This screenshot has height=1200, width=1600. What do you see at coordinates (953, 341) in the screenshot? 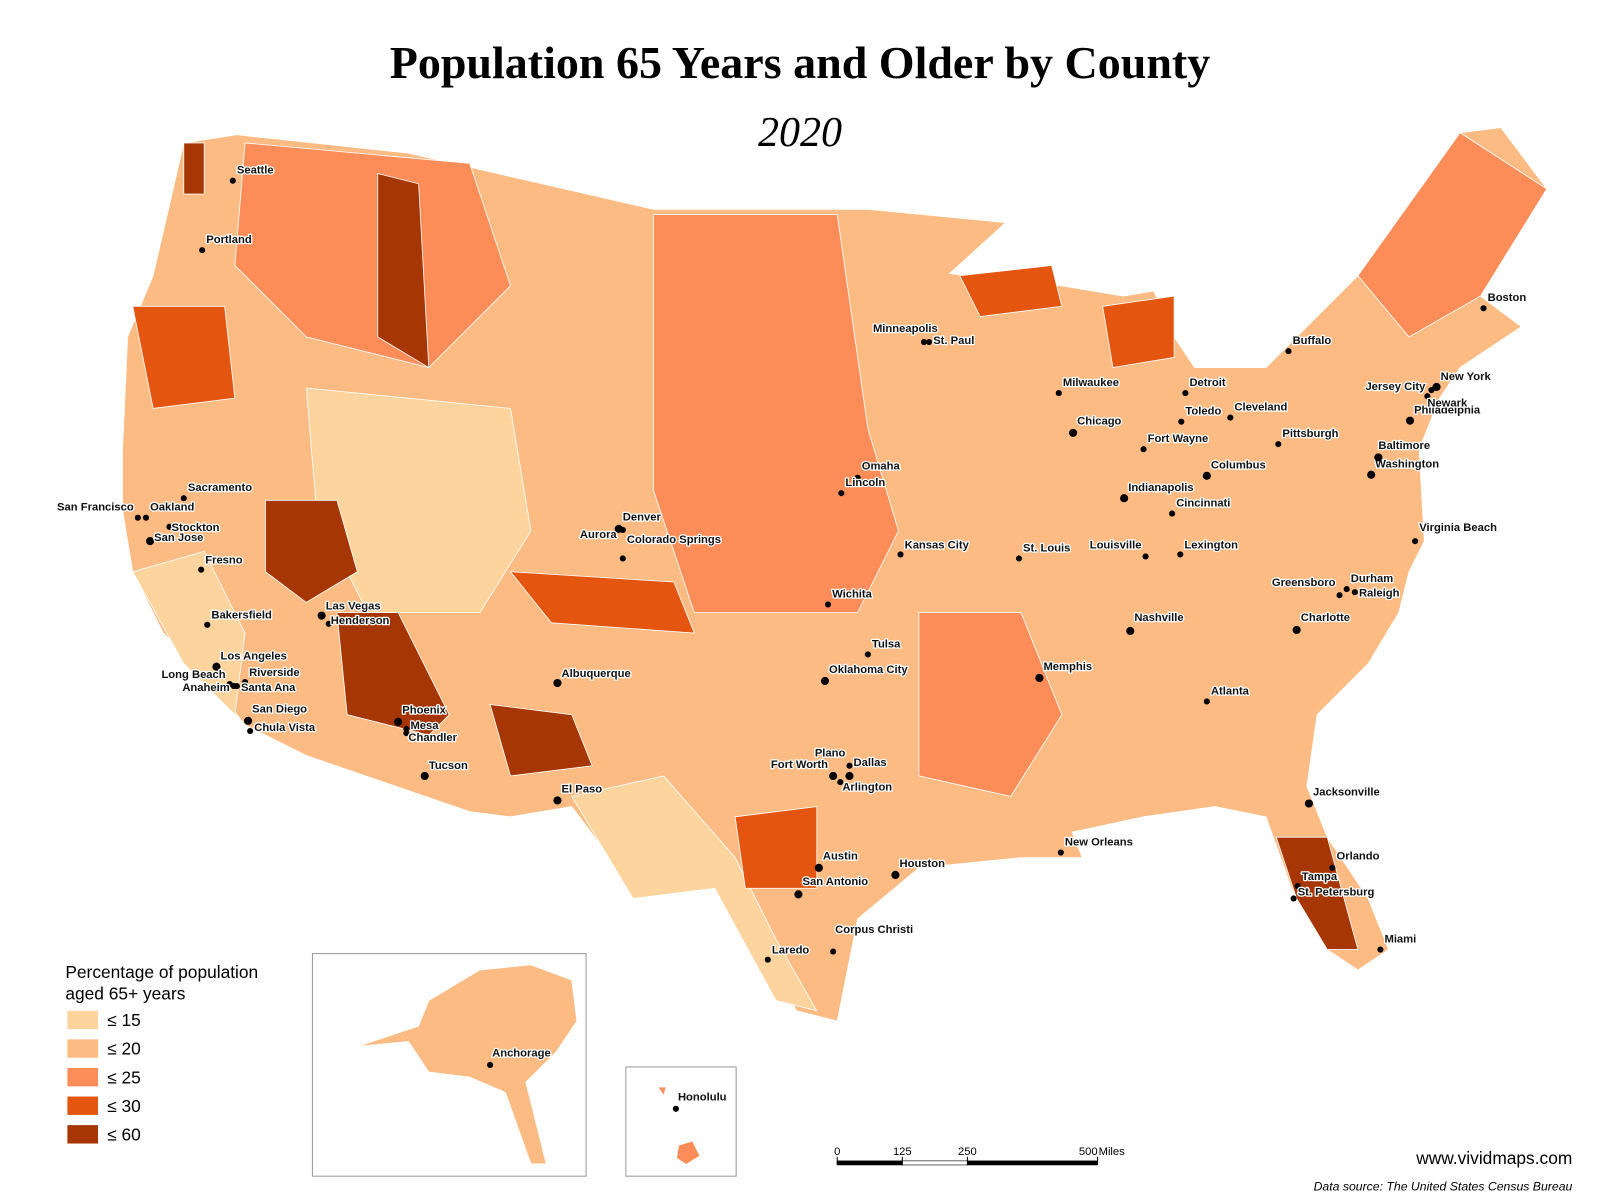
I see `city-label: St. Paul` at bounding box center [953, 341].